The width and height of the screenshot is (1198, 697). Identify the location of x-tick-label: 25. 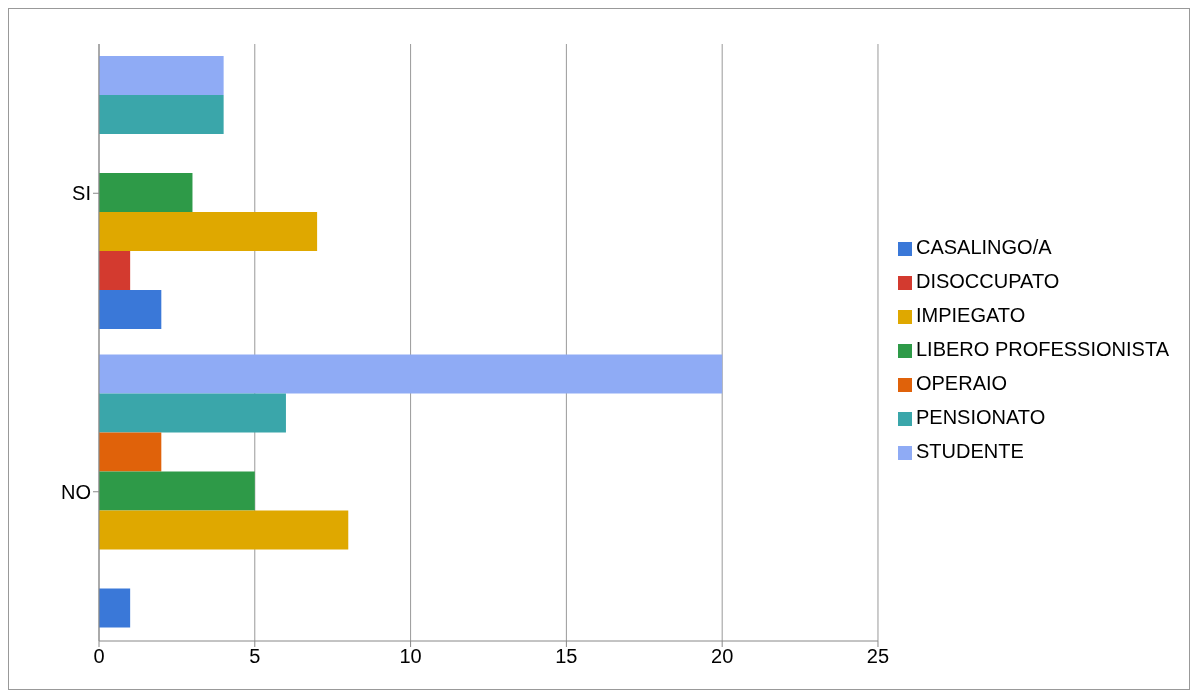
(878, 656).